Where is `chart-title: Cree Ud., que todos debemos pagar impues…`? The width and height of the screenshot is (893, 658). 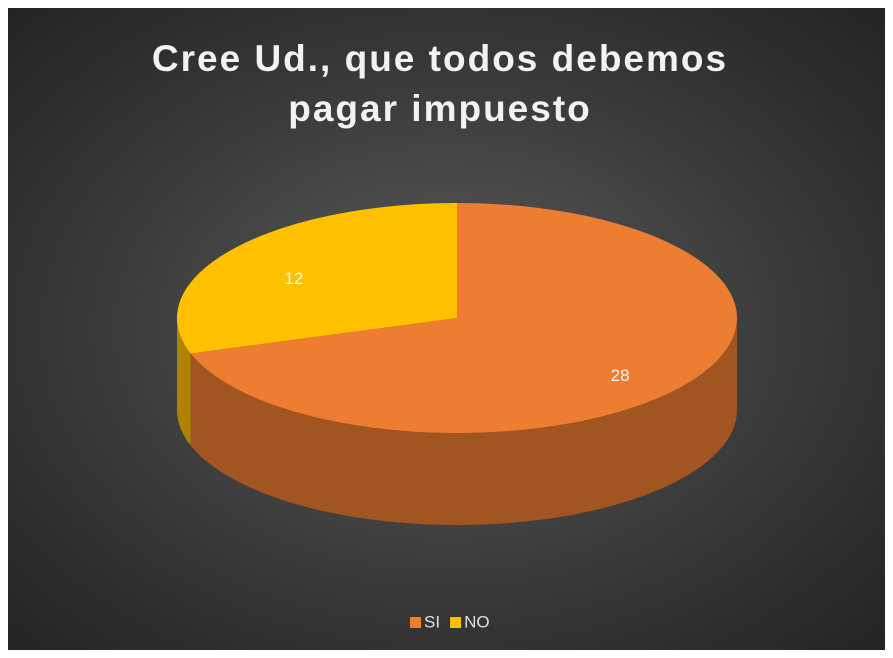 chart-title: Cree Ud., que todos debemos pagar impues… is located at coordinates (440, 83).